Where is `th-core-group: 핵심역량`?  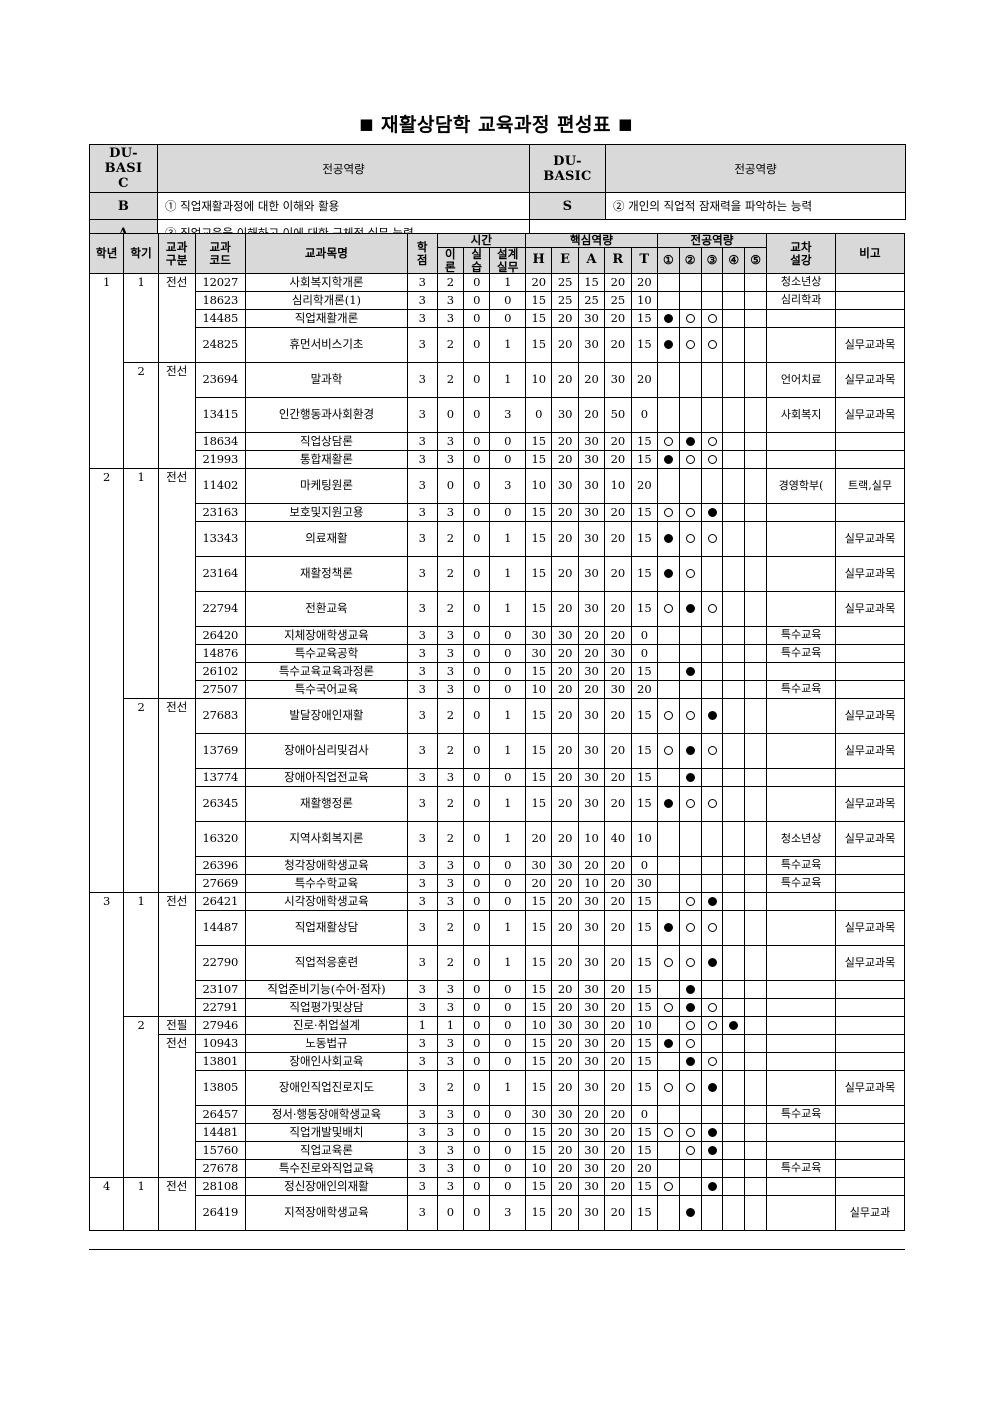
th-core-group: 핵심역량 is located at coordinates (592, 240).